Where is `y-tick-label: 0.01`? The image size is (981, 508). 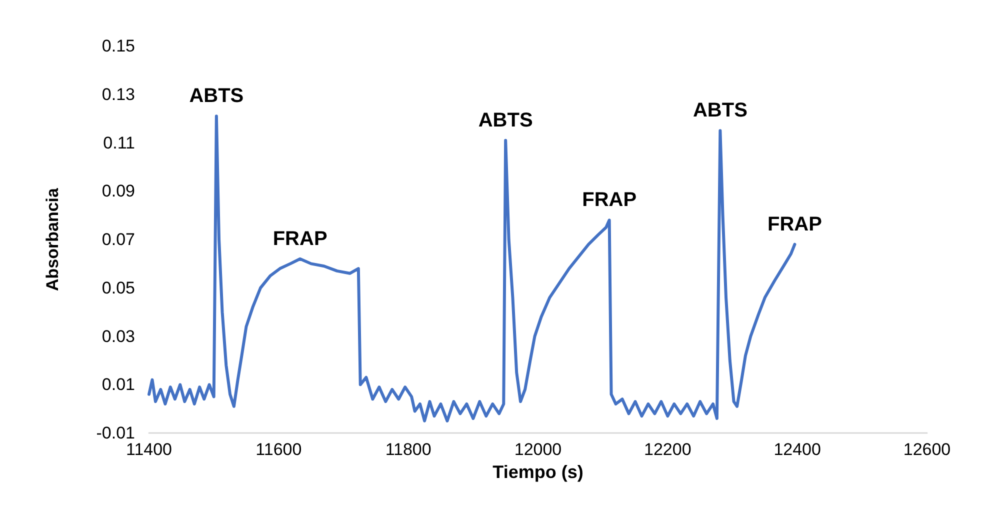
y-tick-label: 0.01 is located at coordinates (118, 384).